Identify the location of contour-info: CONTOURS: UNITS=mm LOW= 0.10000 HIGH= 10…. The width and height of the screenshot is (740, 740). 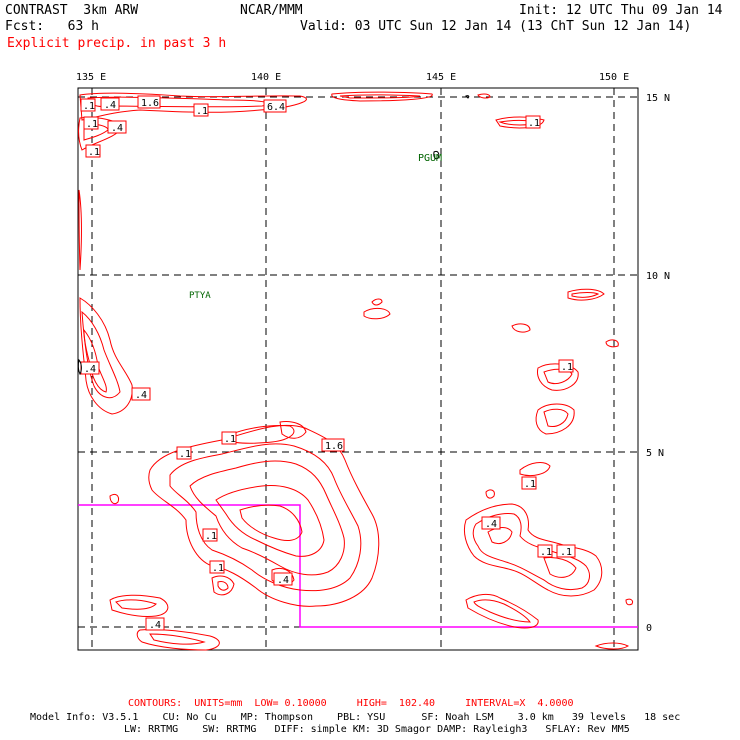
(351, 703).